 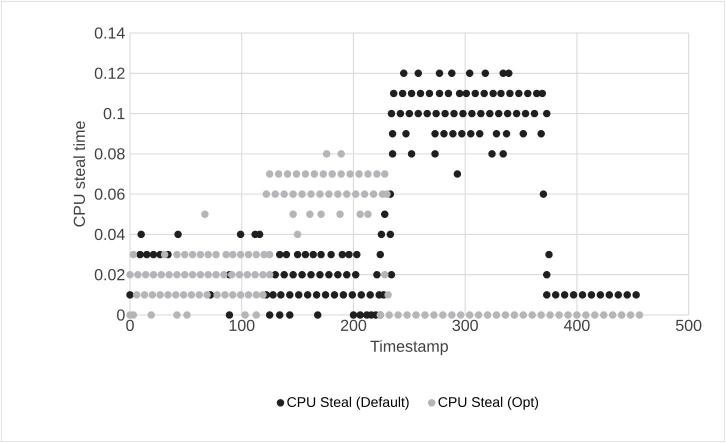 What do you see at coordinates (348, 403) in the screenshot?
I see `legend-label: CPU Steal (Default)` at bounding box center [348, 403].